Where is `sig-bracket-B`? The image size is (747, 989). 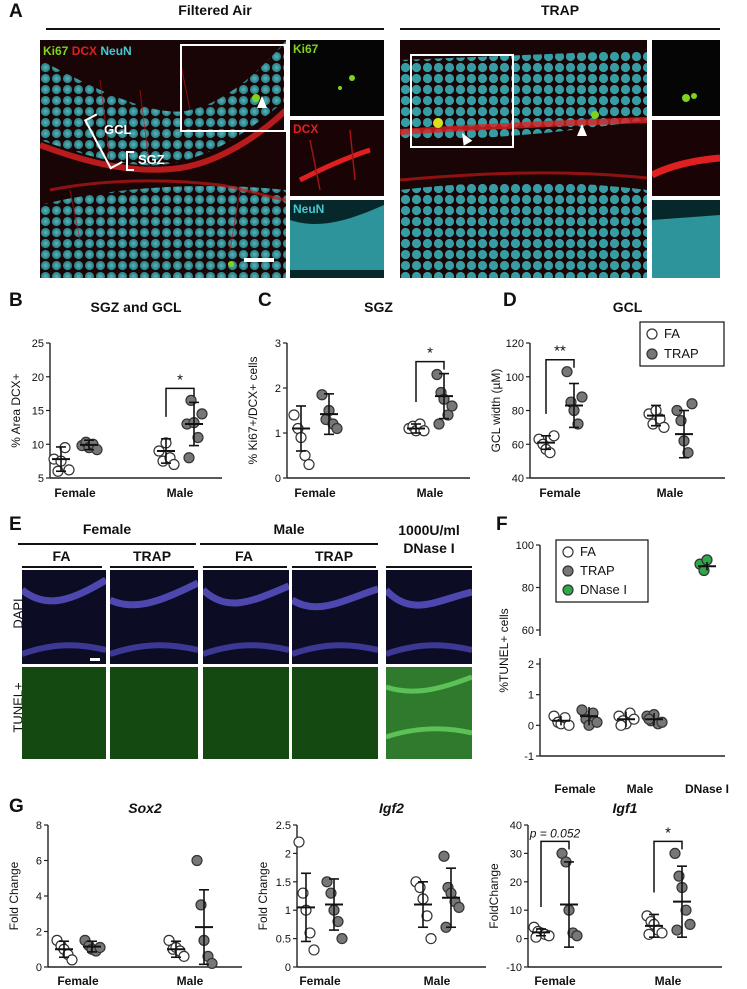
sig-bracket-B is located at coordinates (180, 402).